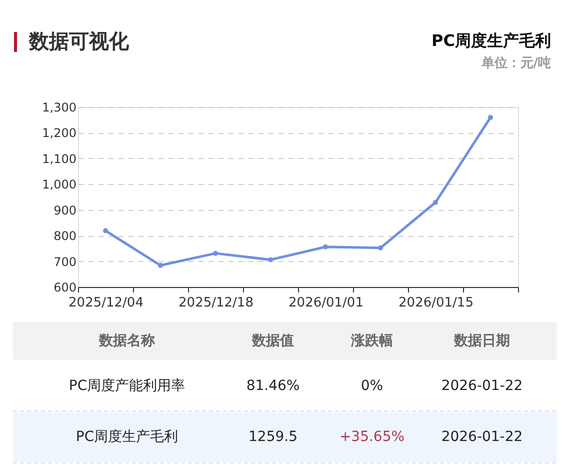  What do you see at coordinates (481, 341) in the screenshot?
I see `text: 数据日期` at bounding box center [481, 341].